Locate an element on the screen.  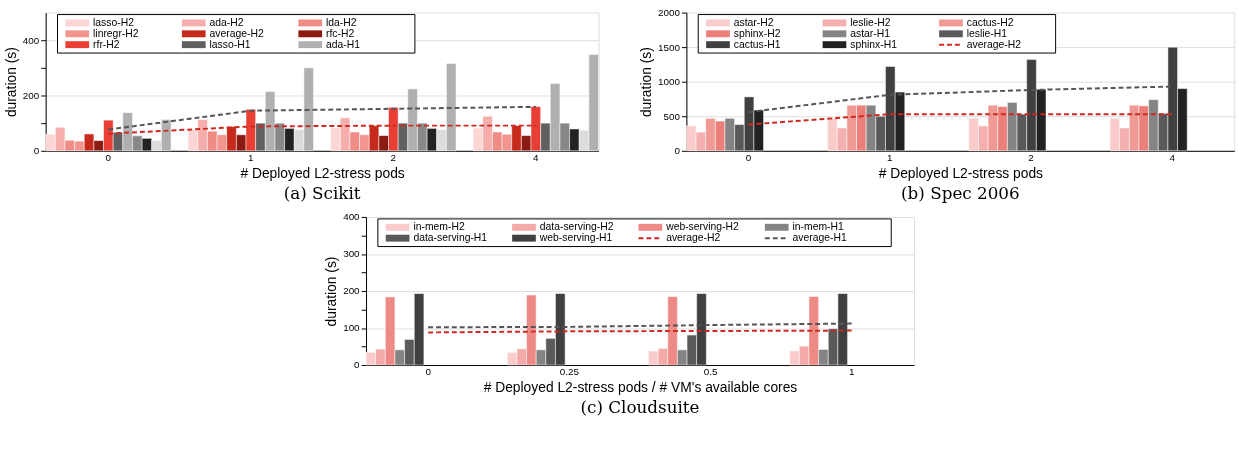
text: (c) Cloudsuite is located at coordinates (640, 407).